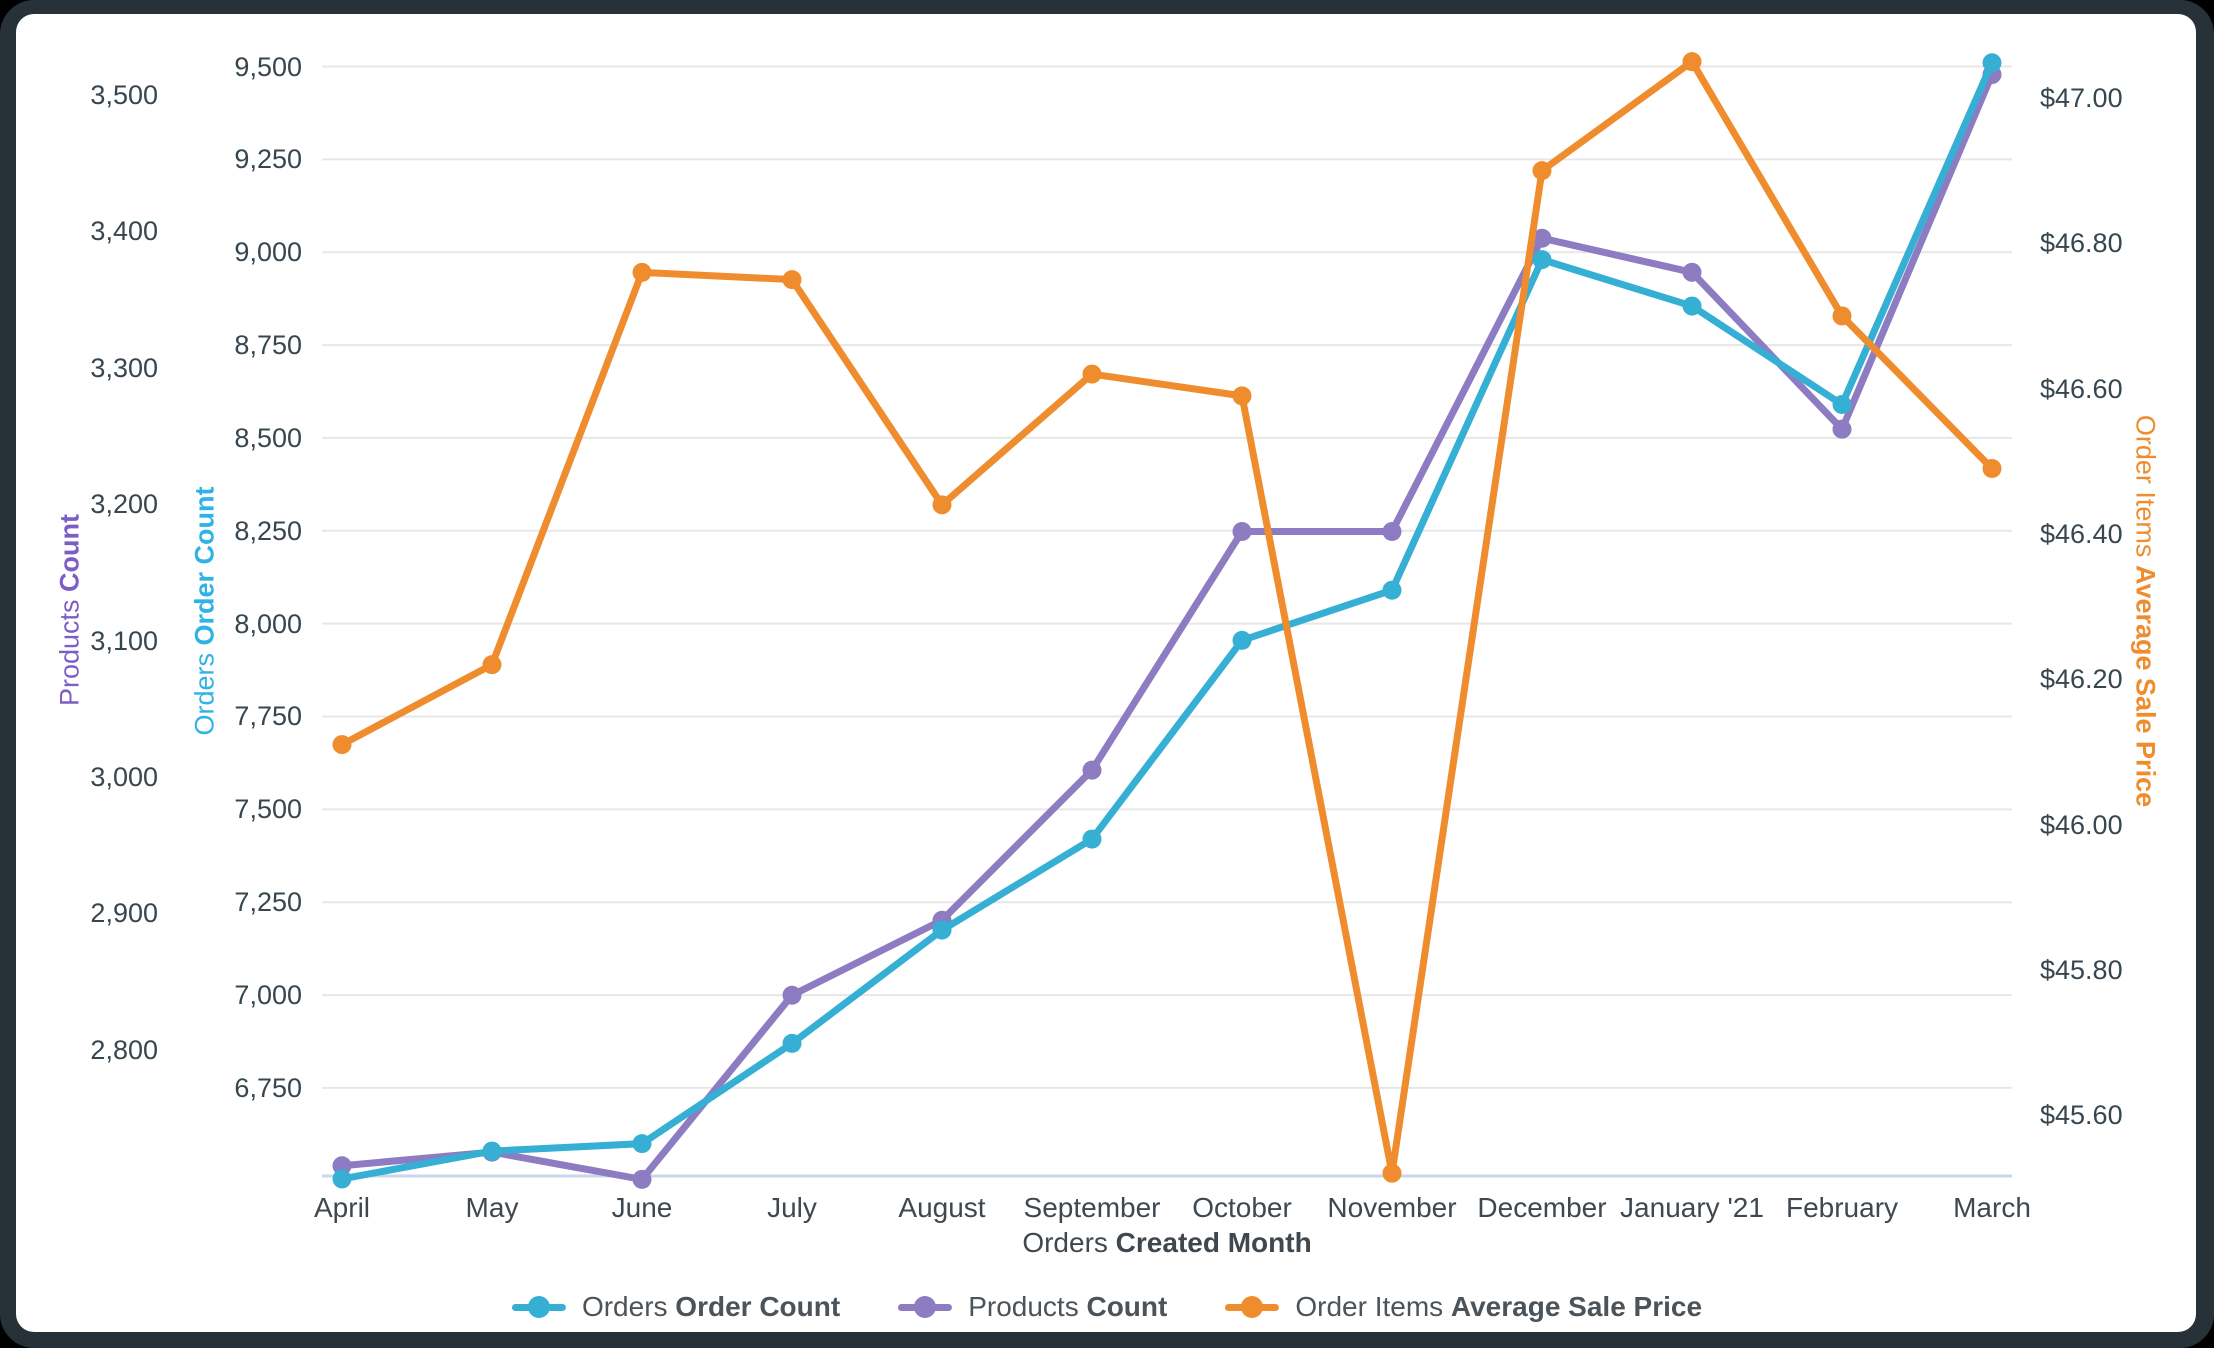 The image size is (2214, 1348). I want to click on x-tick-month: April, so click(342, 1207).